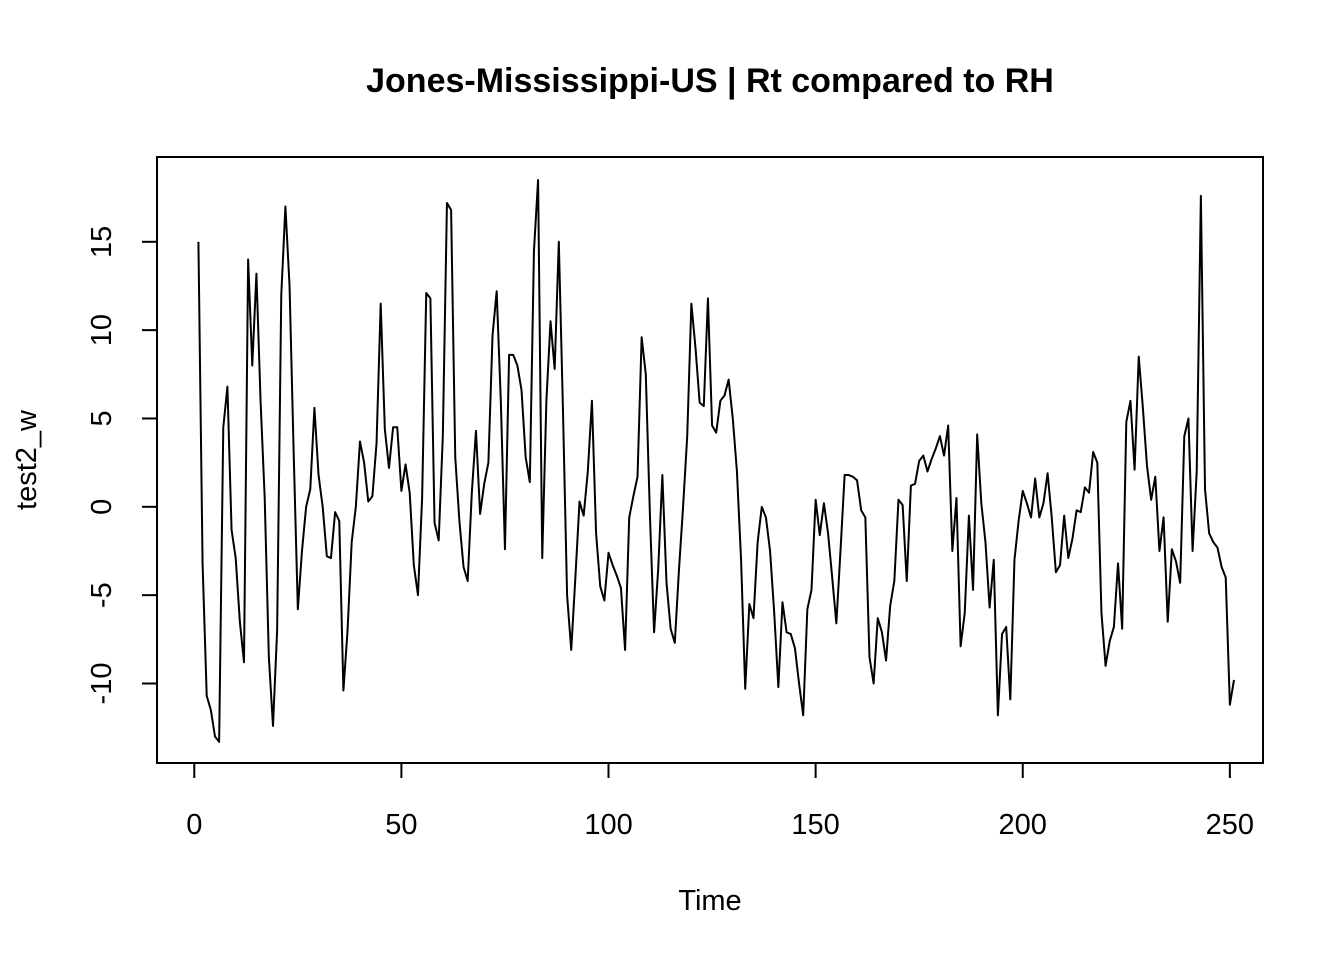 The width and height of the screenshot is (1344, 960). What do you see at coordinates (102, 684) in the screenshot?
I see `y-tick-label: -10` at bounding box center [102, 684].